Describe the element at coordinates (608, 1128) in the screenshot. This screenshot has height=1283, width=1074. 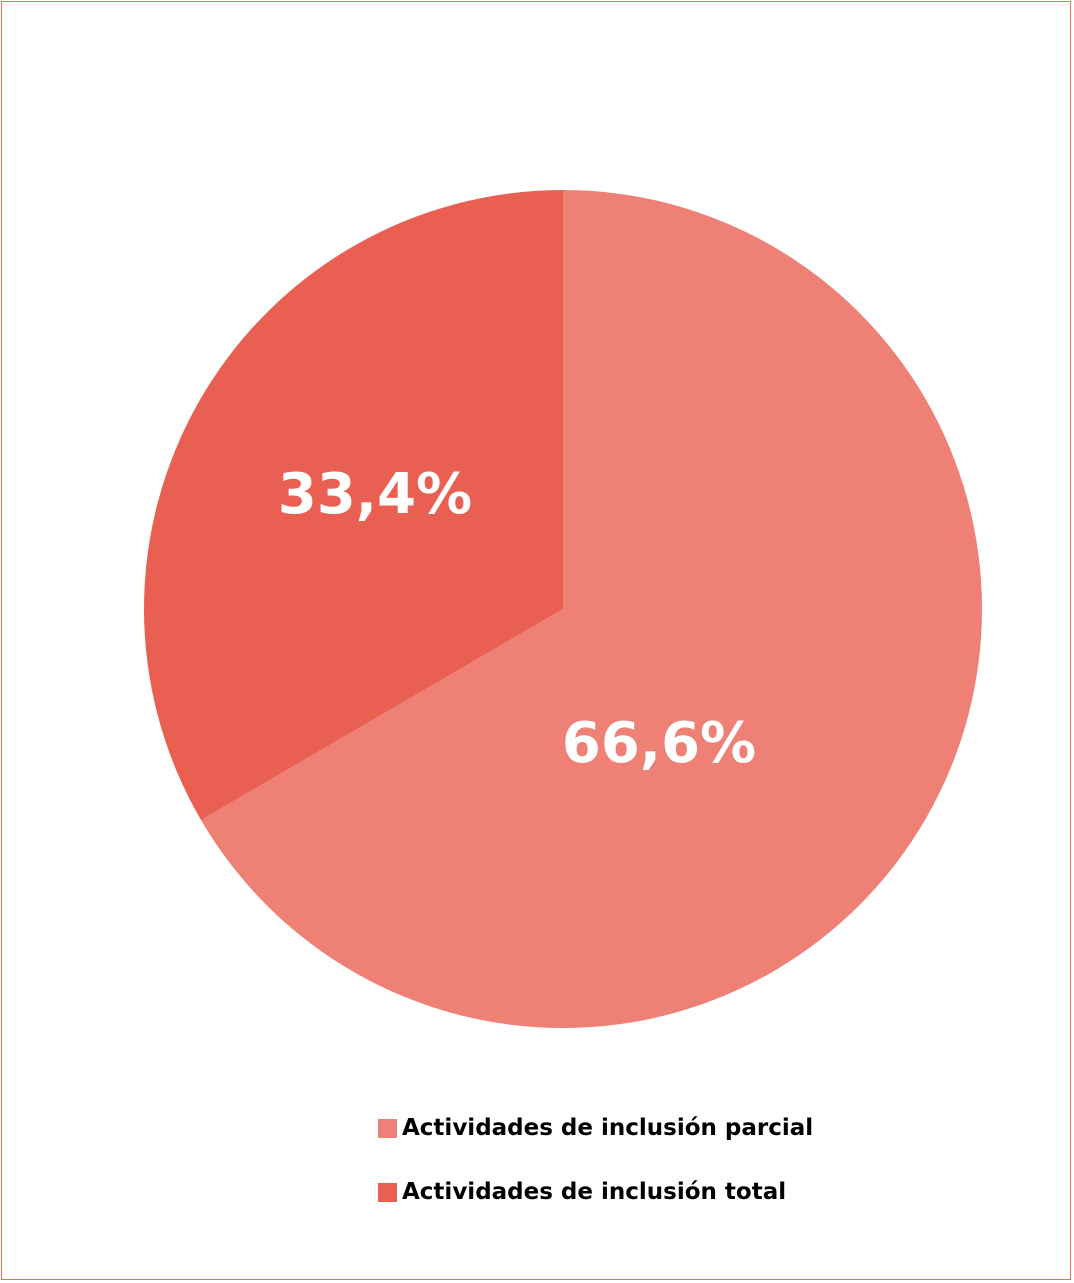
I see `legend-label-parcial: Actividades de inclusión parcial` at that location.